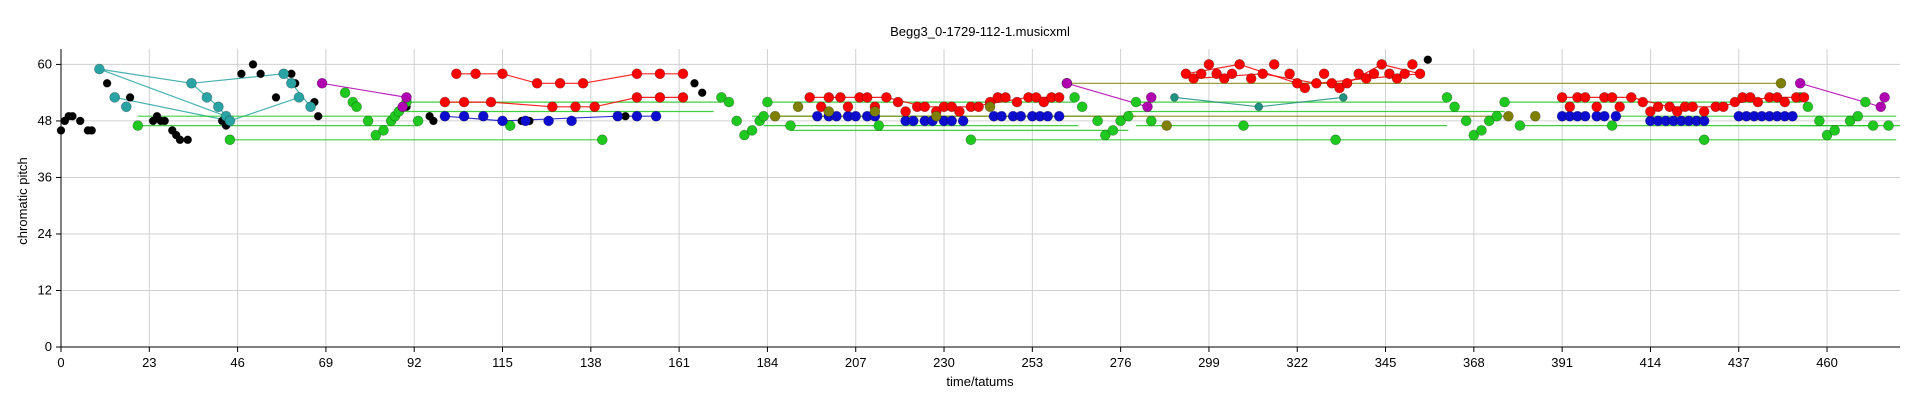 The height and width of the screenshot is (401, 1920). What do you see at coordinates (980, 381) in the screenshot?
I see `x-axis-title: time/tatums` at bounding box center [980, 381].